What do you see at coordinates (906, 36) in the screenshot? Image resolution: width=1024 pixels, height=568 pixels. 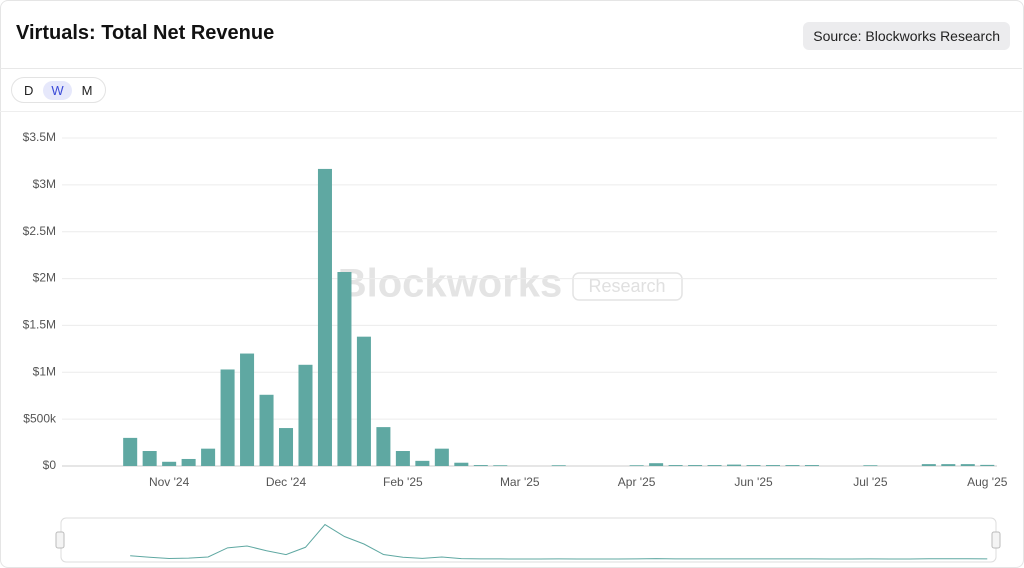 I see `source-badge: Source: Blockworks Research` at bounding box center [906, 36].